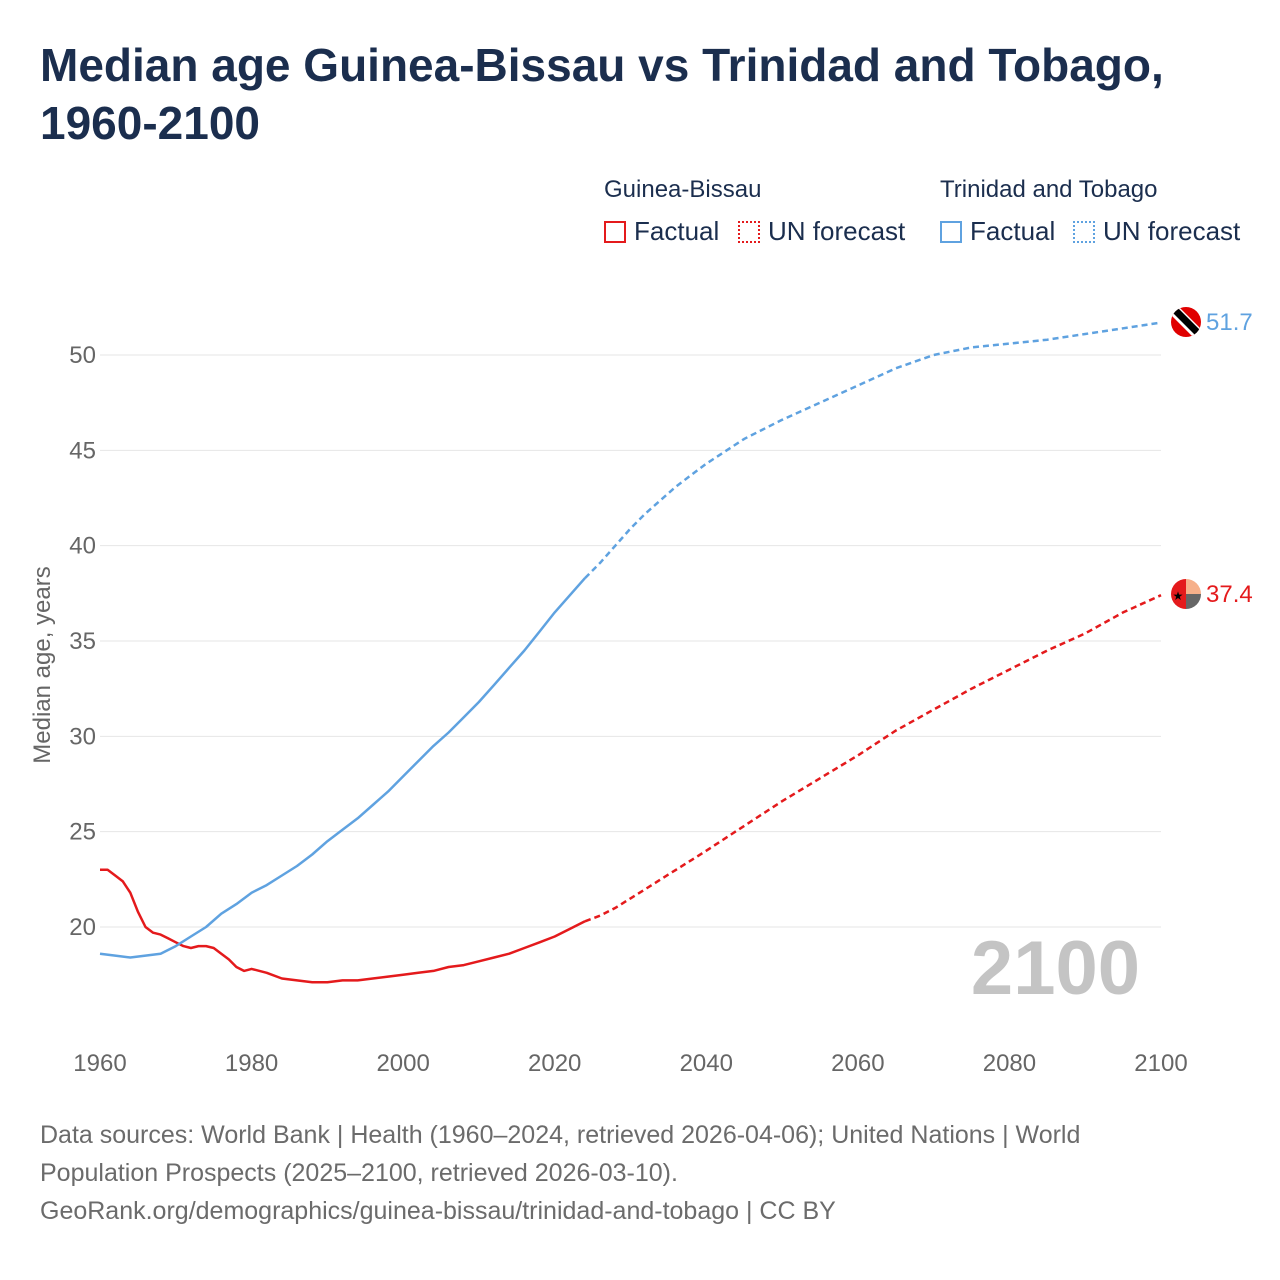 This screenshot has height=1280, width=1280. I want to click on y-tick-label: 25, so click(82, 832).